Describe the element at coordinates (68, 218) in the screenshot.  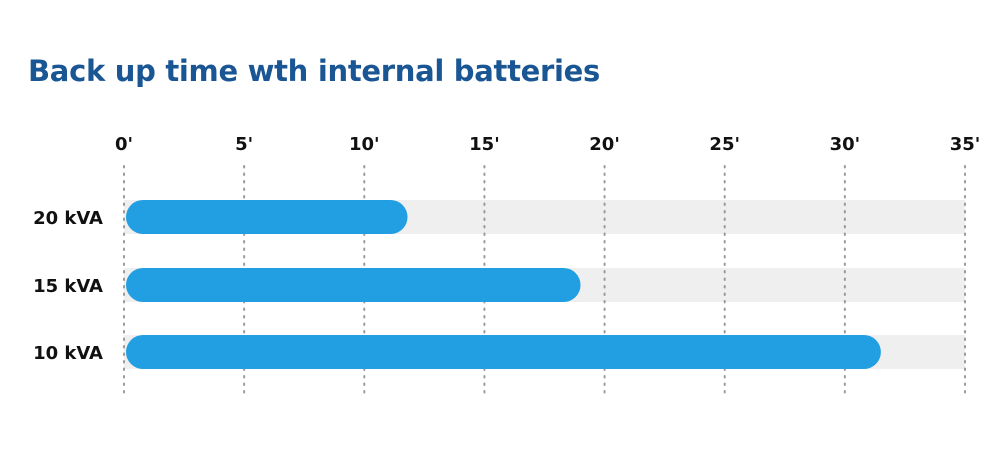
I see `category-label: 20 kVA` at that location.